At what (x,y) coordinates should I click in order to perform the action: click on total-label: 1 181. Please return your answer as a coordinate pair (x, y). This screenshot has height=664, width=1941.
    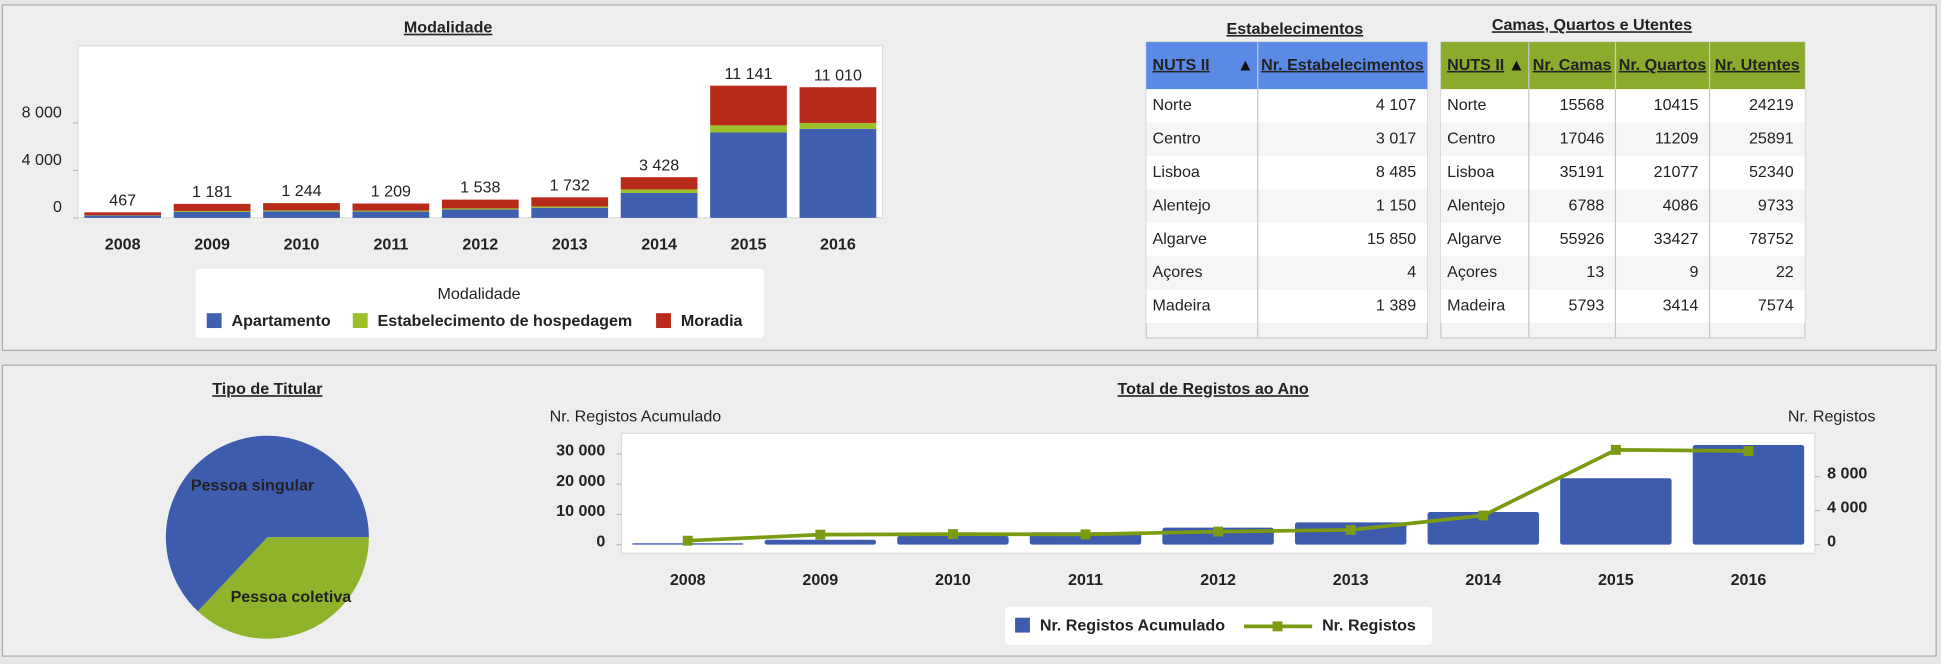
    Looking at the image, I should click on (212, 192).